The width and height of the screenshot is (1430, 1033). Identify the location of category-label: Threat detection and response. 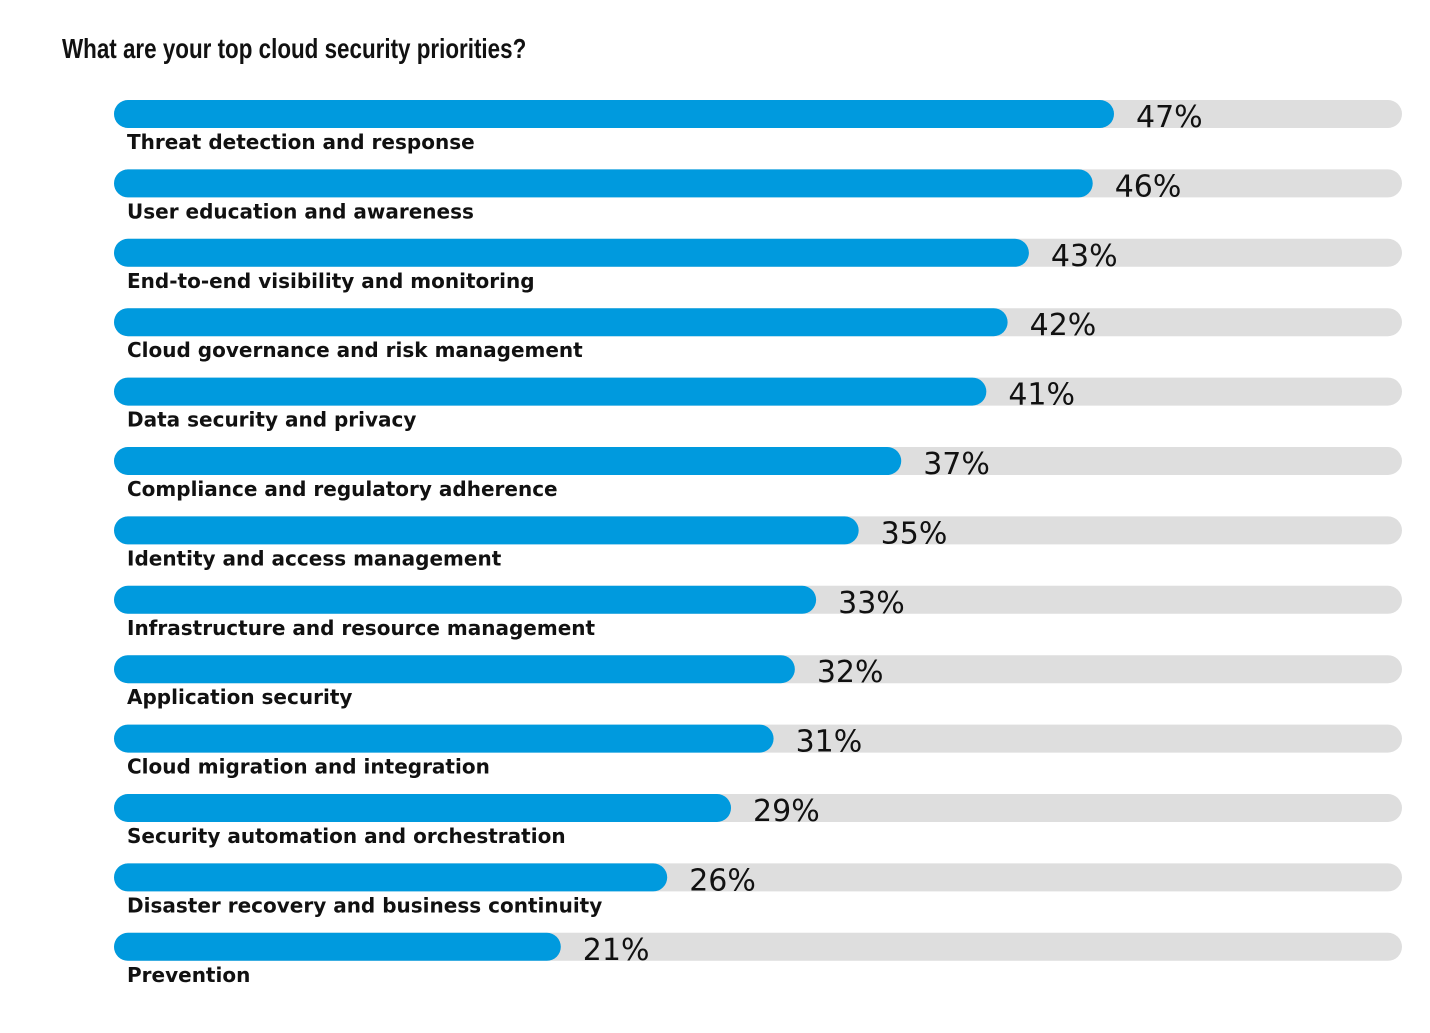
(301, 142).